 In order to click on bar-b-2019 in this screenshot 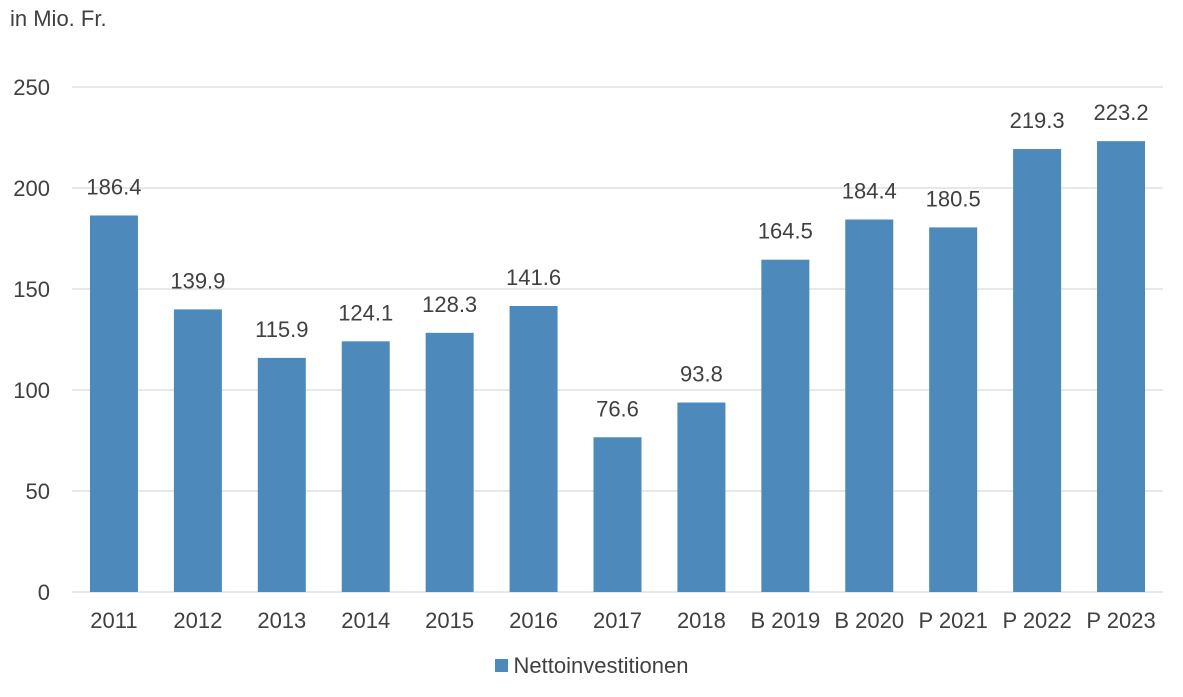, I will do `click(785, 425)`.